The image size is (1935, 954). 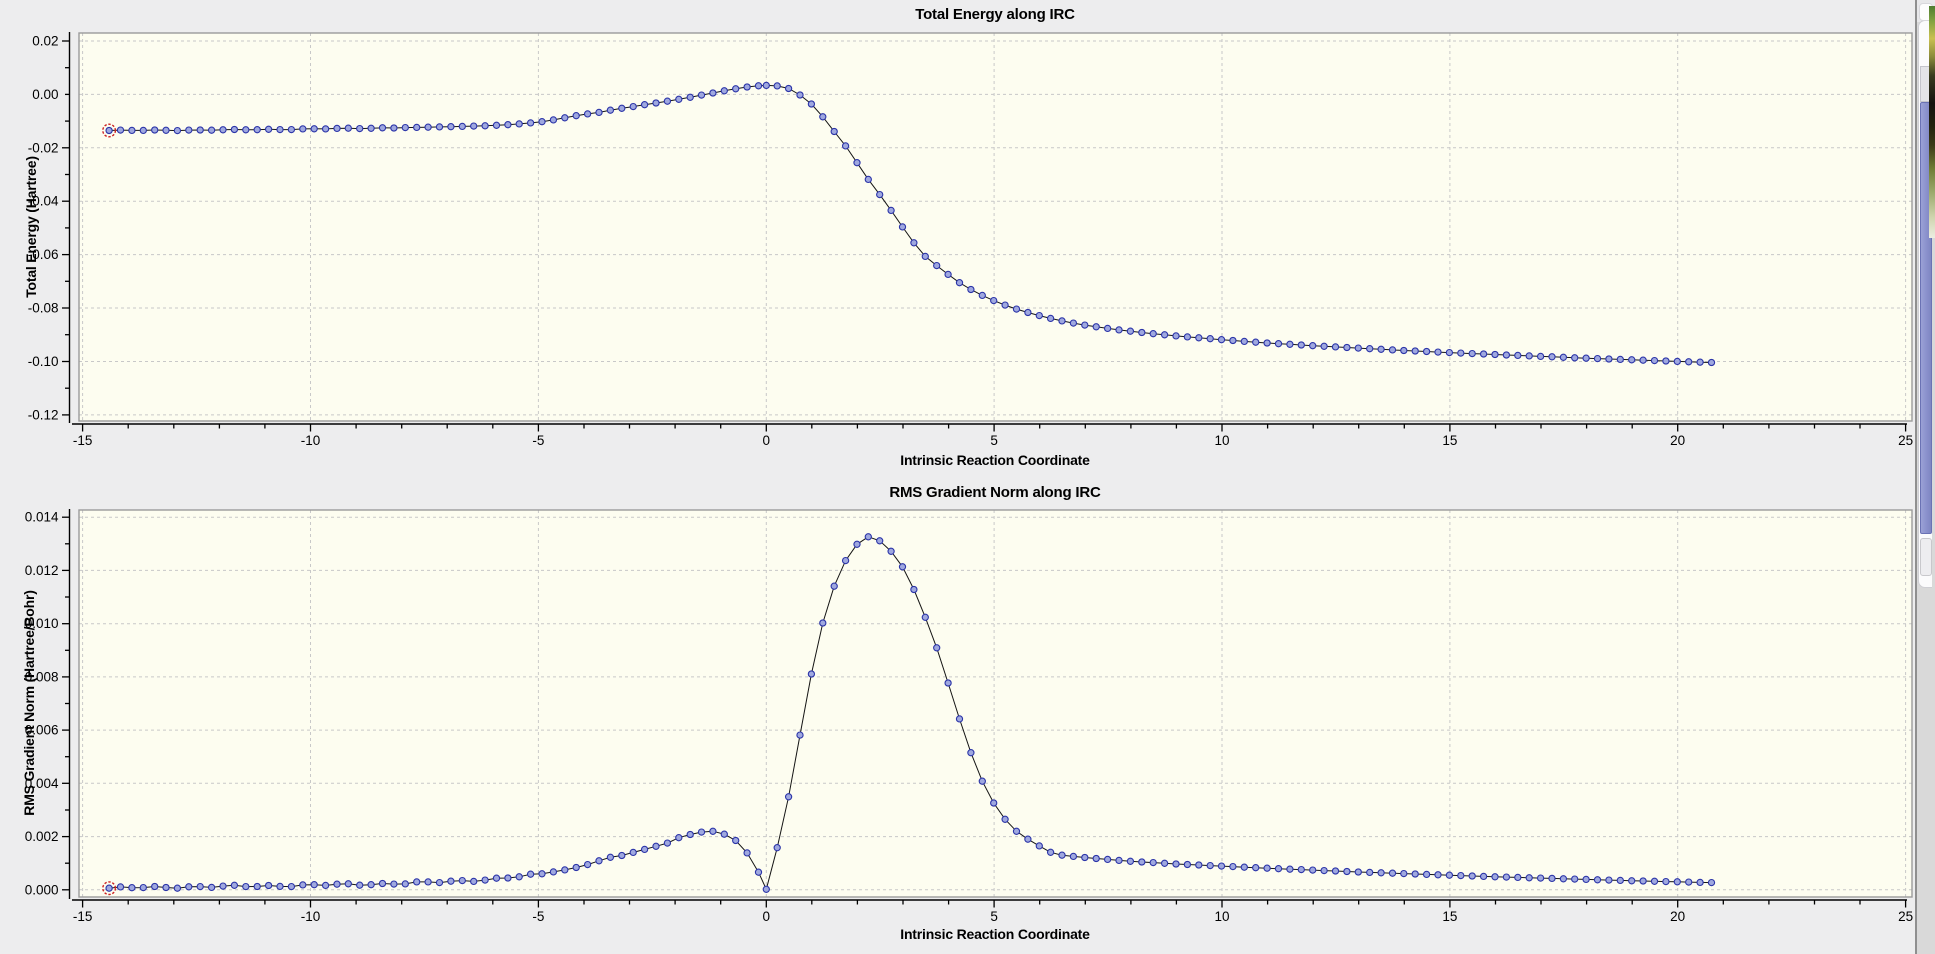 What do you see at coordinates (1916, 477) in the screenshot?
I see `window-edge-divider` at bounding box center [1916, 477].